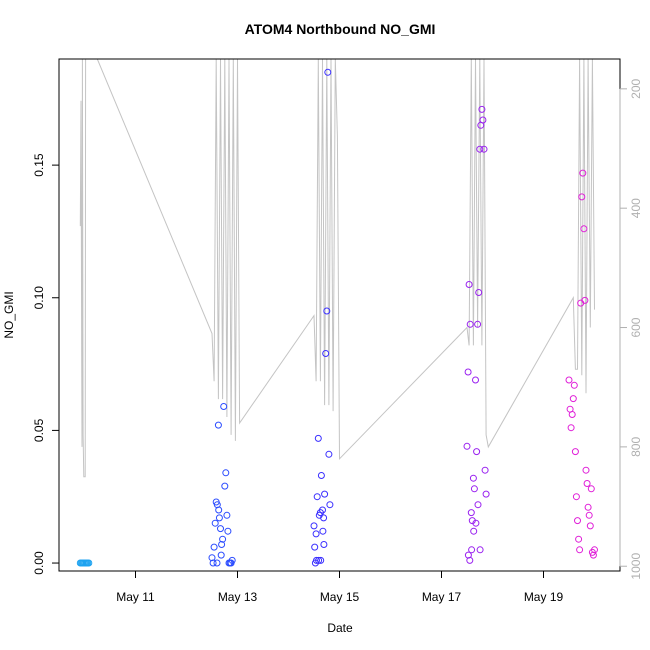 The height and width of the screenshot is (650, 650). Describe the element at coordinates (39, 430) in the screenshot. I see `y-tick-label: 0.05` at that location.